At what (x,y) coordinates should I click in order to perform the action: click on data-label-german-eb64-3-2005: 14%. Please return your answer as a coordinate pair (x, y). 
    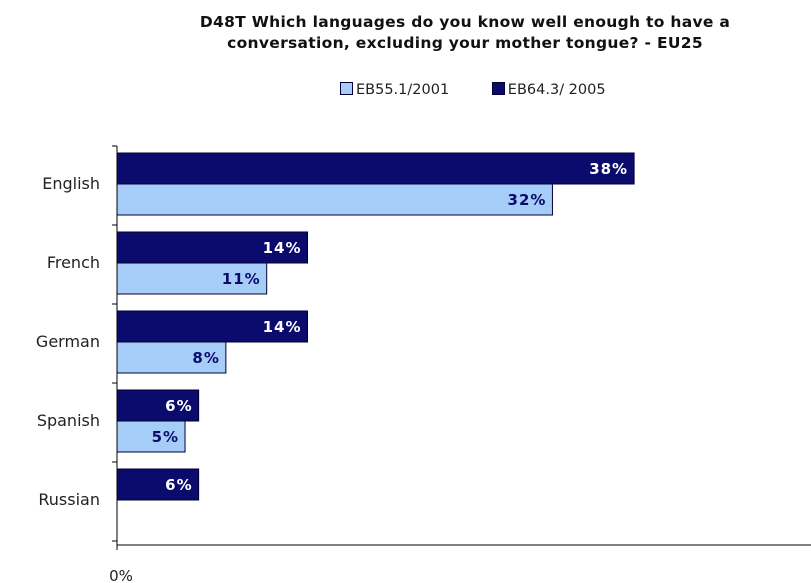
    Looking at the image, I should click on (282, 327).